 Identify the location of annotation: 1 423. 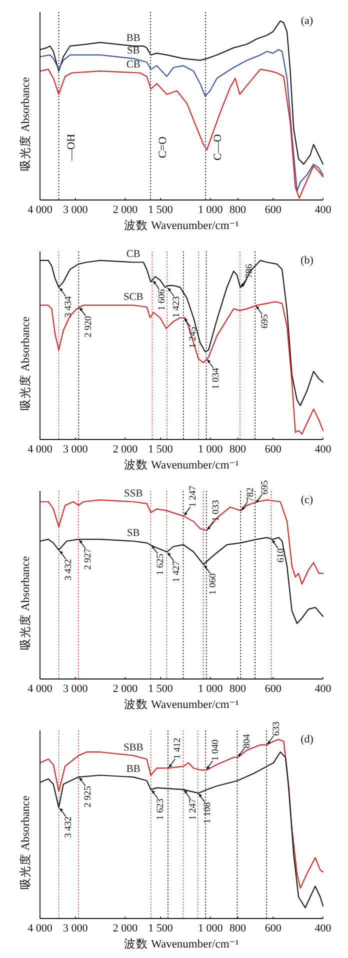
(177, 307).